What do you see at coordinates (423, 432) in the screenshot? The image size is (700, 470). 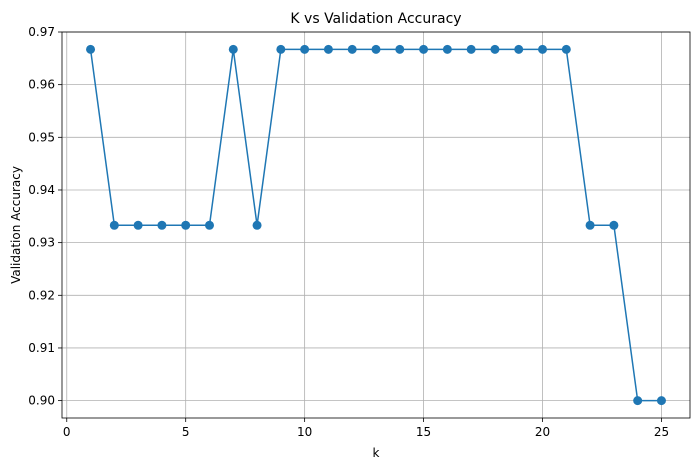 I see `x-tick-label: 15` at bounding box center [423, 432].